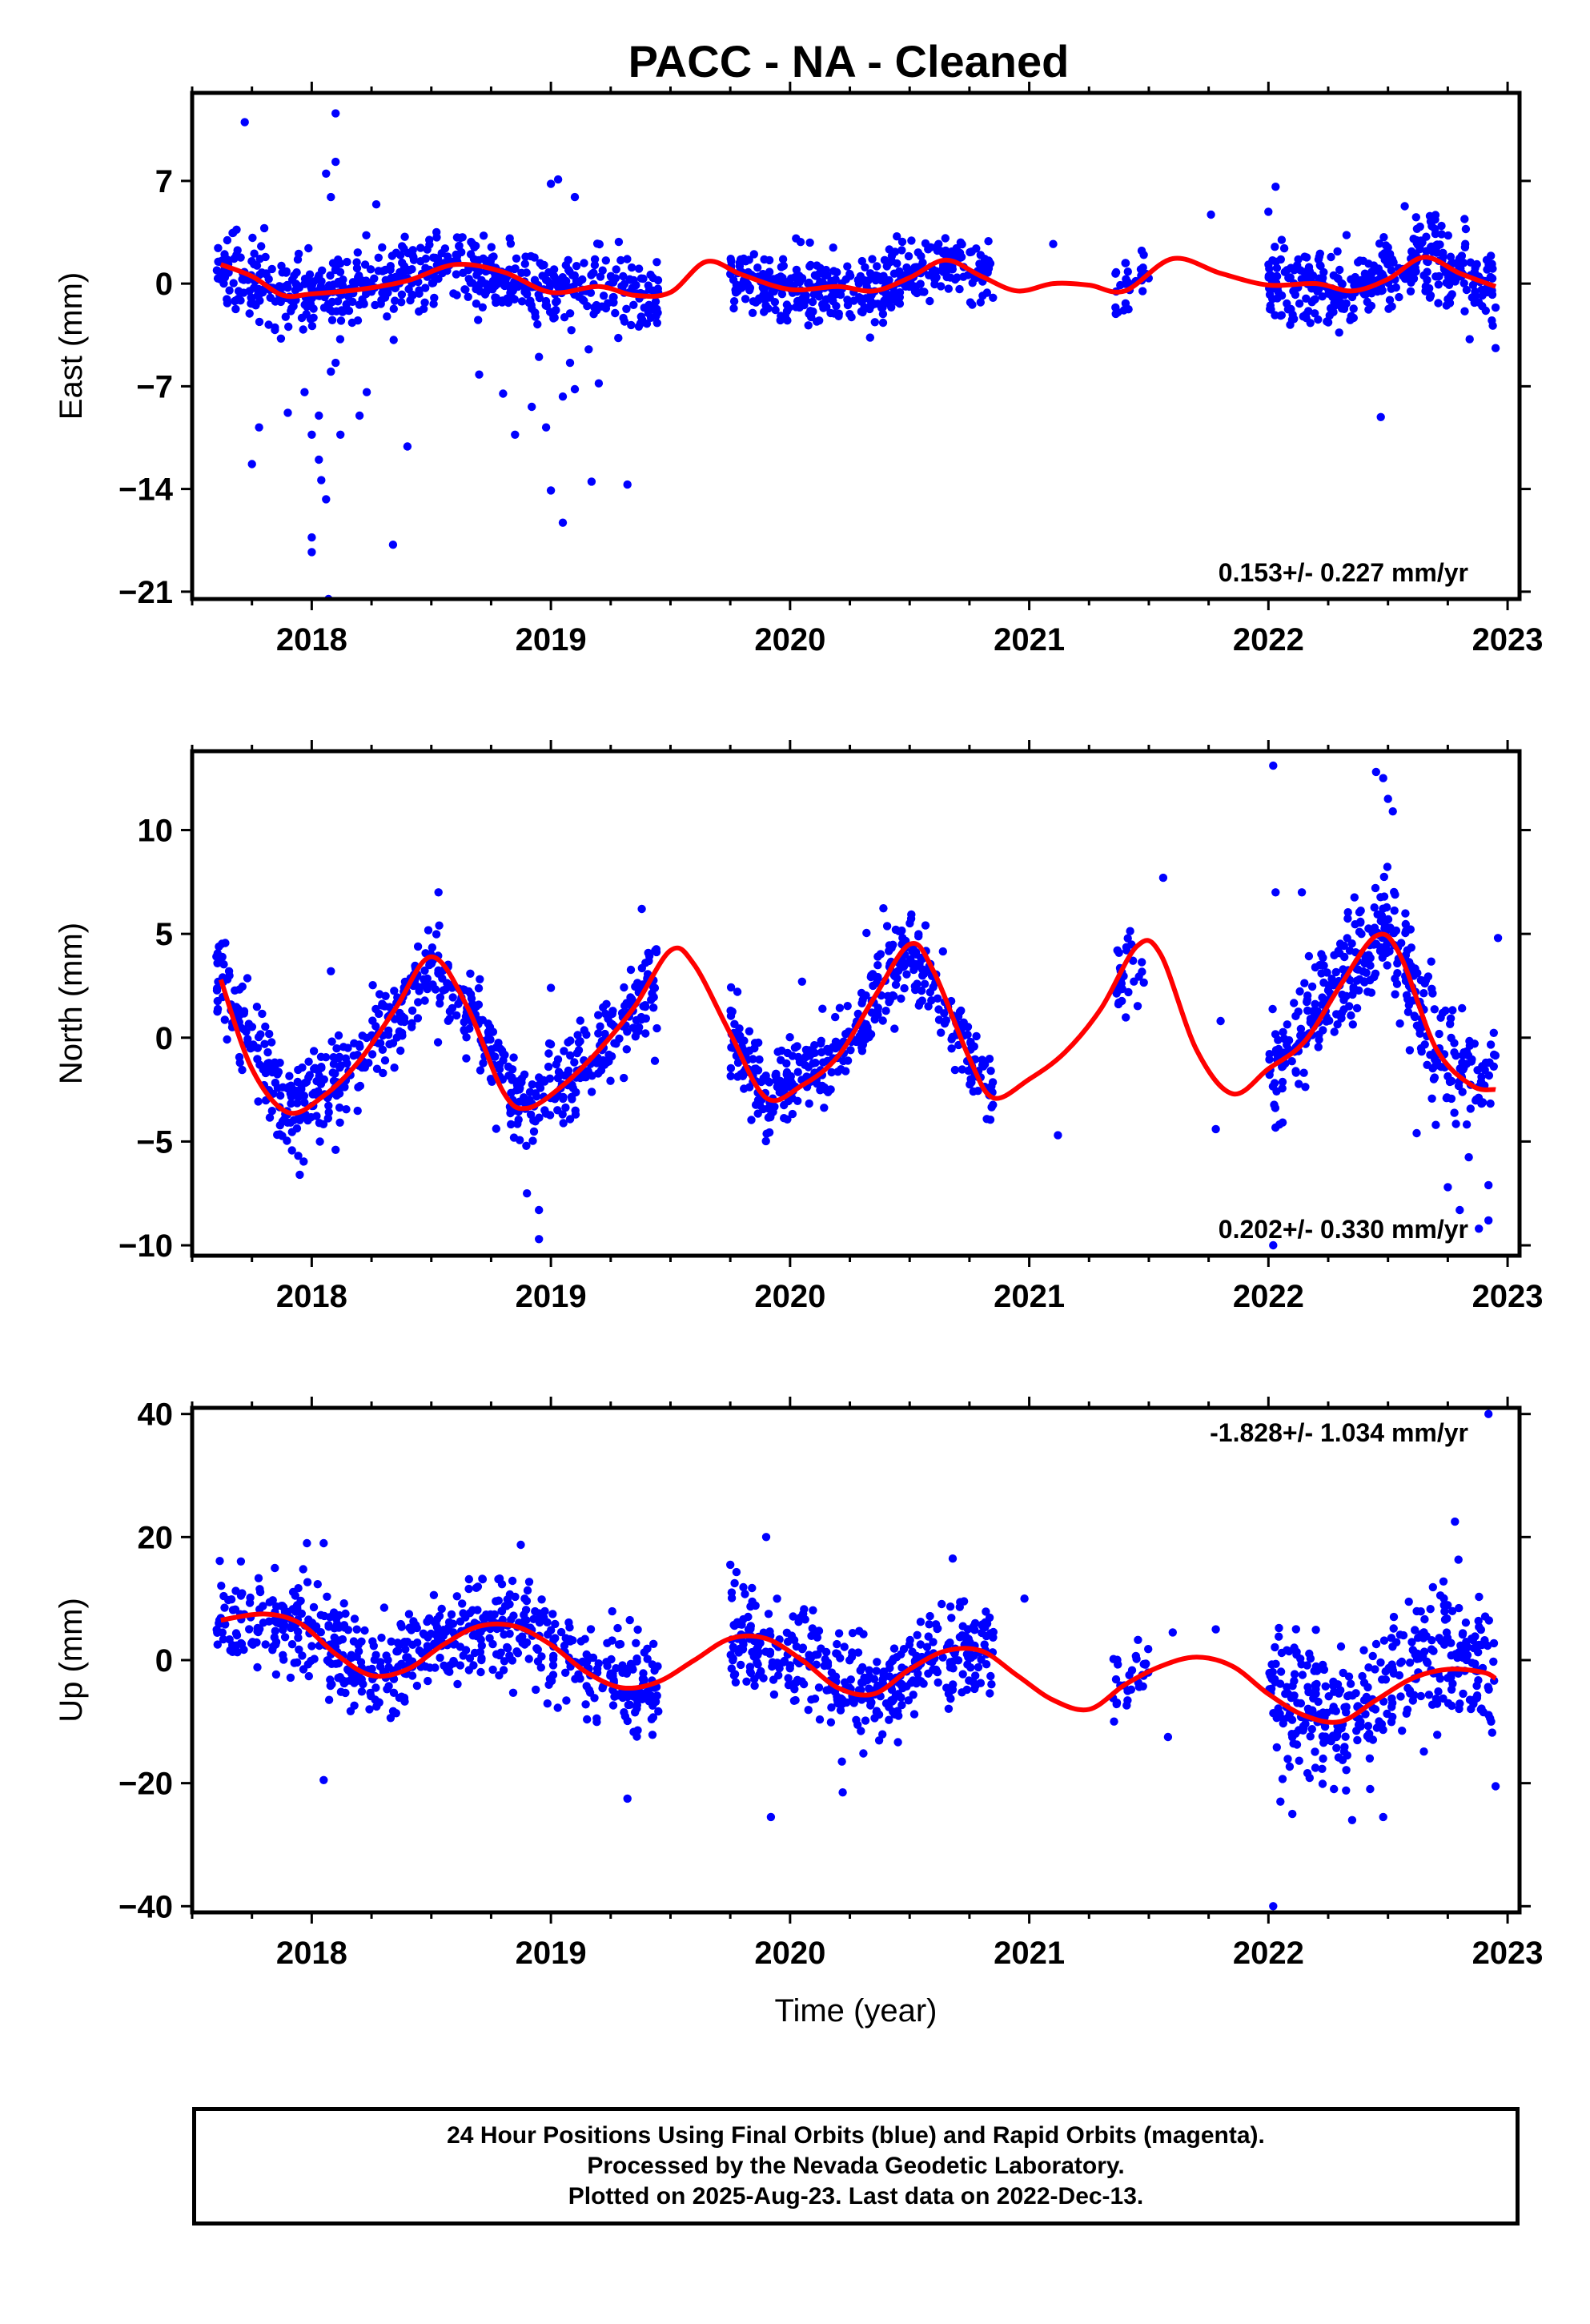 The width and height of the screenshot is (1590, 2324). What do you see at coordinates (551, 1953) in the screenshot?
I see `x-tick-label: 2019` at bounding box center [551, 1953].